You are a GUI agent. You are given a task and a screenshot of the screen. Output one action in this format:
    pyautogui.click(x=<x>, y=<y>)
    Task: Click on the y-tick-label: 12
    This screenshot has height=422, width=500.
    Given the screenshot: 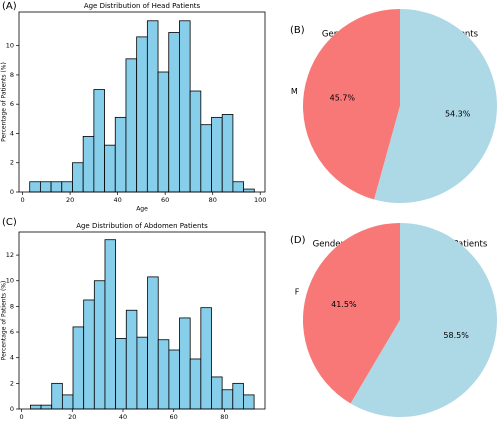 What is the action you would take?
    pyautogui.click(x=10, y=255)
    